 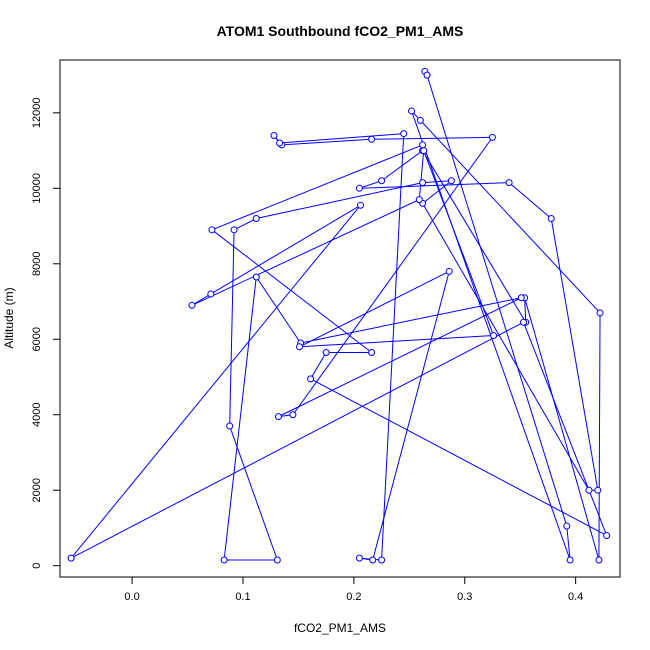 What do you see at coordinates (9, 317) in the screenshot?
I see `y-axis-label: Altitude (m)` at bounding box center [9, 317].